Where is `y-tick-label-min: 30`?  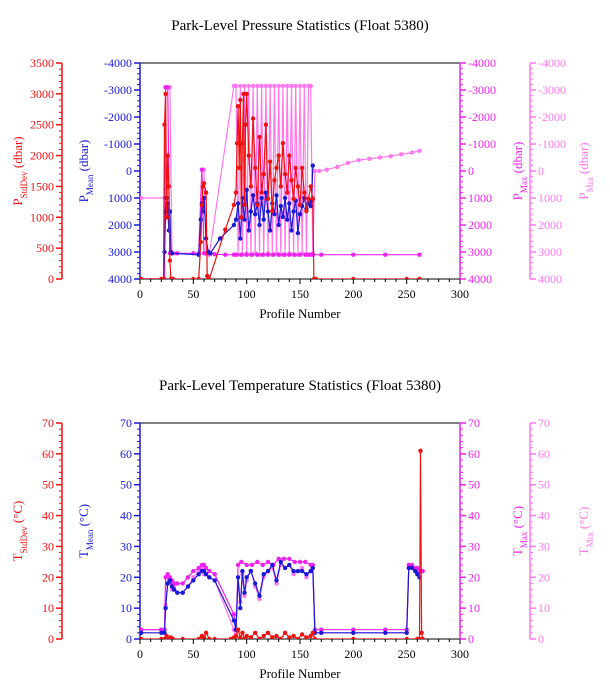
y-tick-label-min: 30 is located at coordinates (544, 546).